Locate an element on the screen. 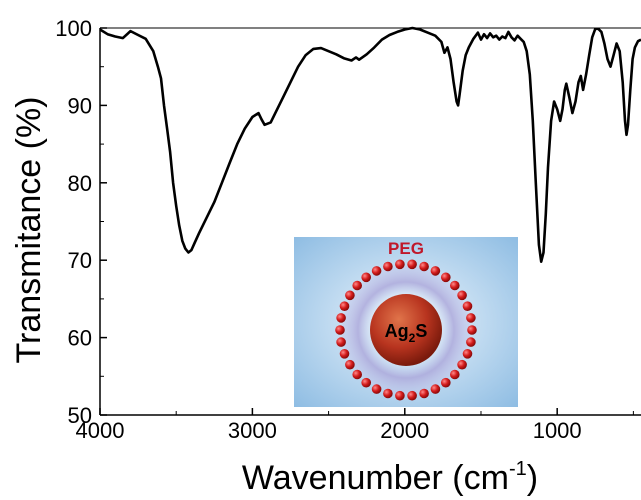 The image size is (641, 500). x-axis-label: Wavenumber (cm-1) is located at coordinates (390, 477).